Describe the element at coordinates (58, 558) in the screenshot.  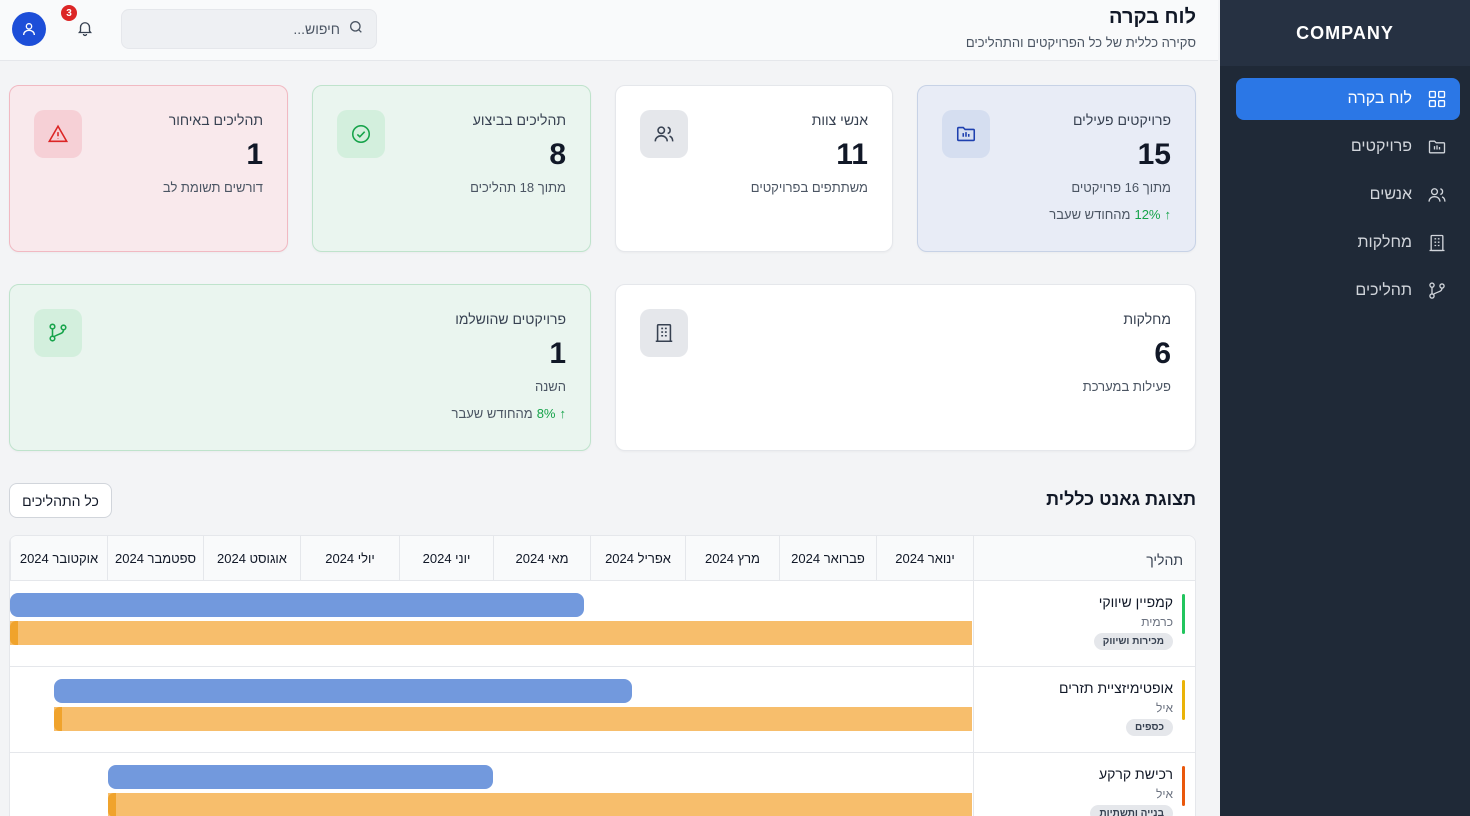
I see `gantt-month-label: אוקטובר 2024` at that location.